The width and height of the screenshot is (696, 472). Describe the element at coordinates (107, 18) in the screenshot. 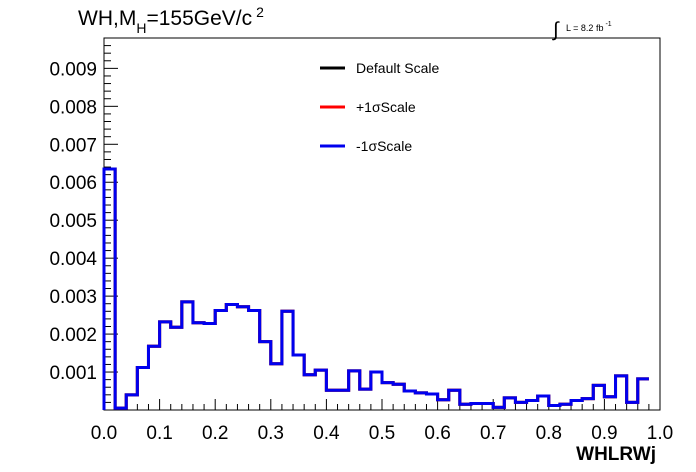

I see `title-prefix: WH,M` at that location.